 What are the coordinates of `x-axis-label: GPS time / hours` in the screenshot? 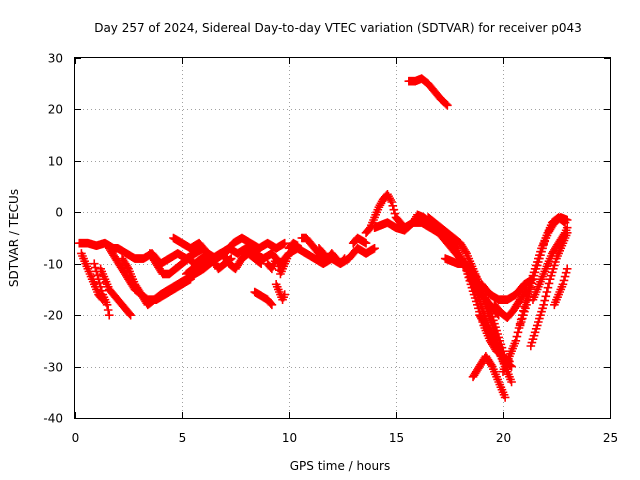 It's located at (340, 466).